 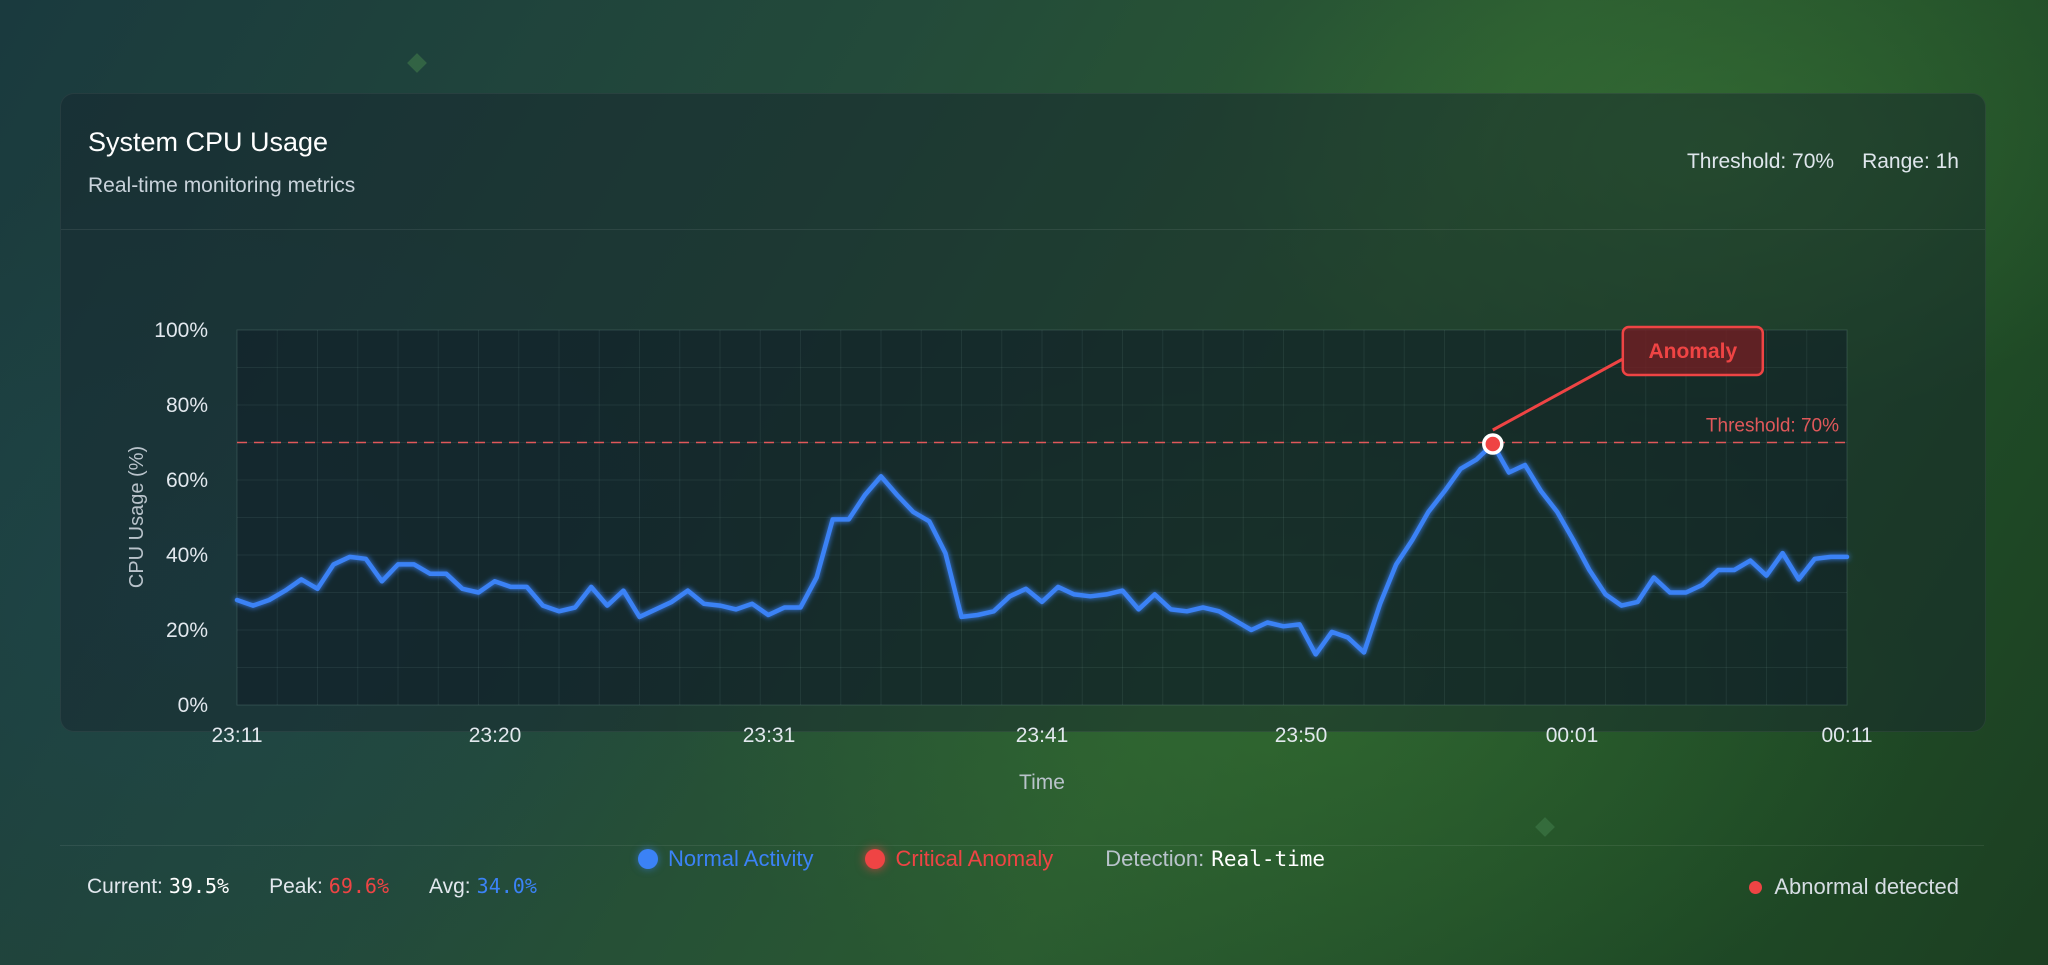 What do you see at coordinates (296, 886) in the screenshot?
I see `stat-peak-label: Peak:` at bounding box center [296, 886].